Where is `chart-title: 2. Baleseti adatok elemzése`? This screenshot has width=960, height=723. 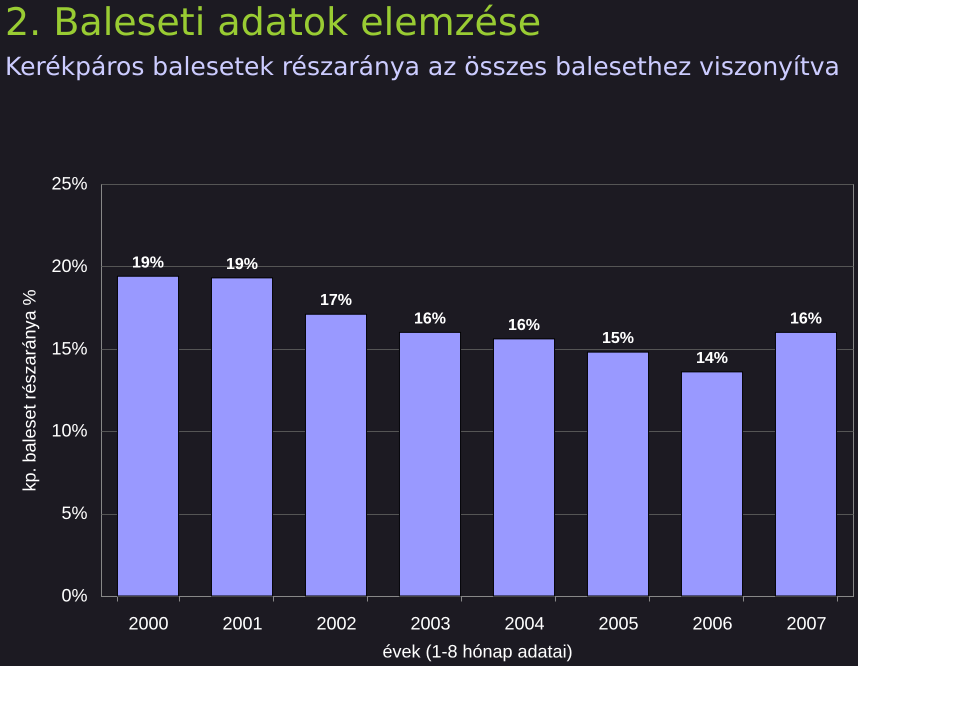
chart-title: 2. Baleseti adatok elemzése is located at coordinates (273, 22).